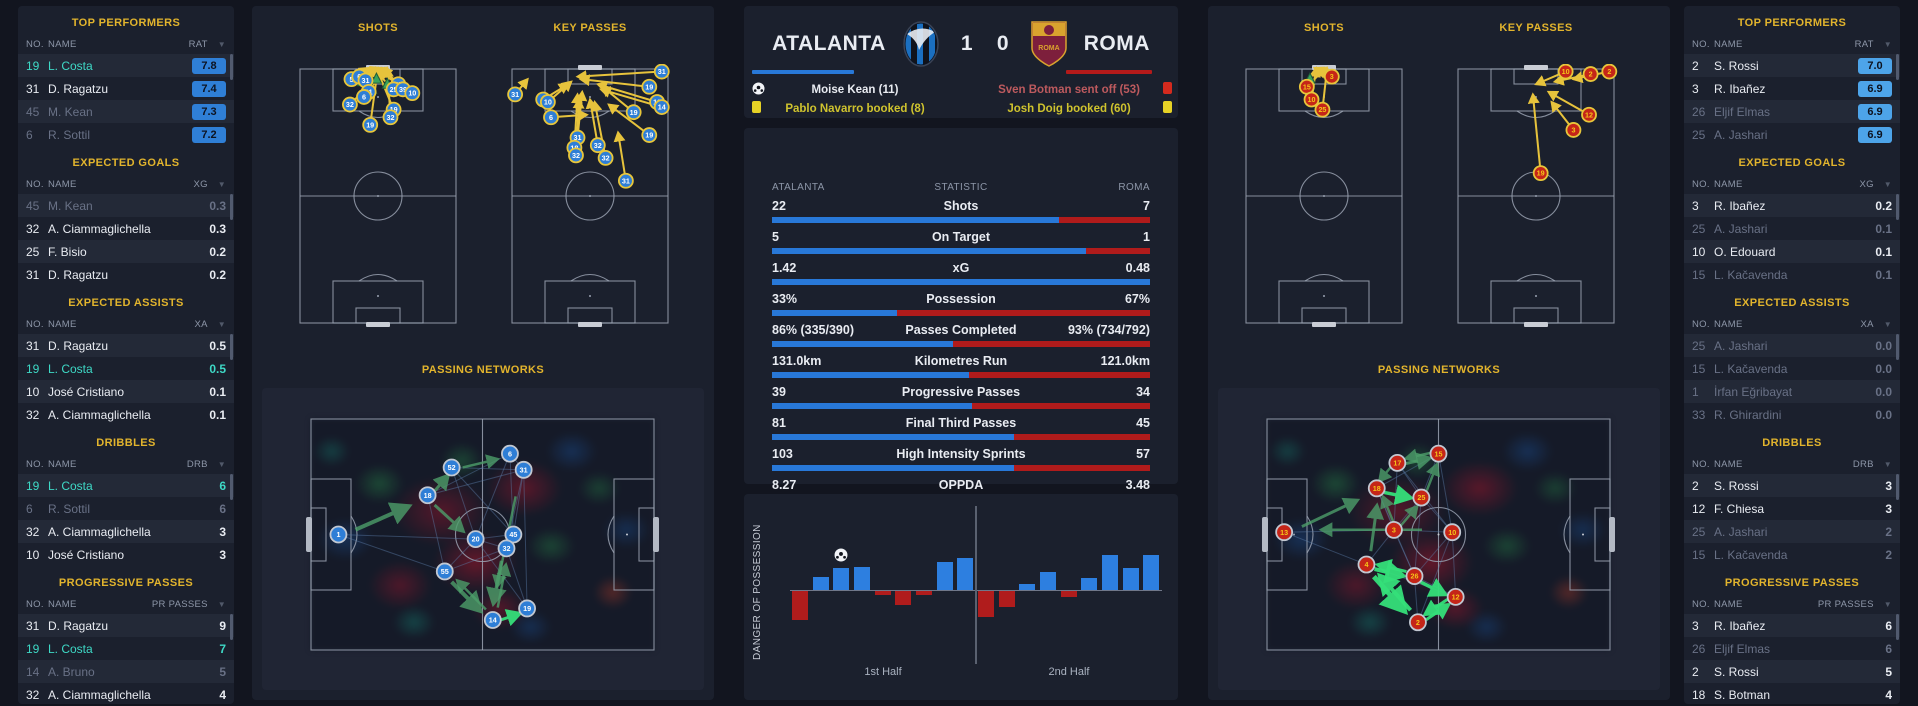  Describe the element at coordinates (1792, 554) in the screenshot. I see `table-row: 15 L. Kačavenda 2` at that location.